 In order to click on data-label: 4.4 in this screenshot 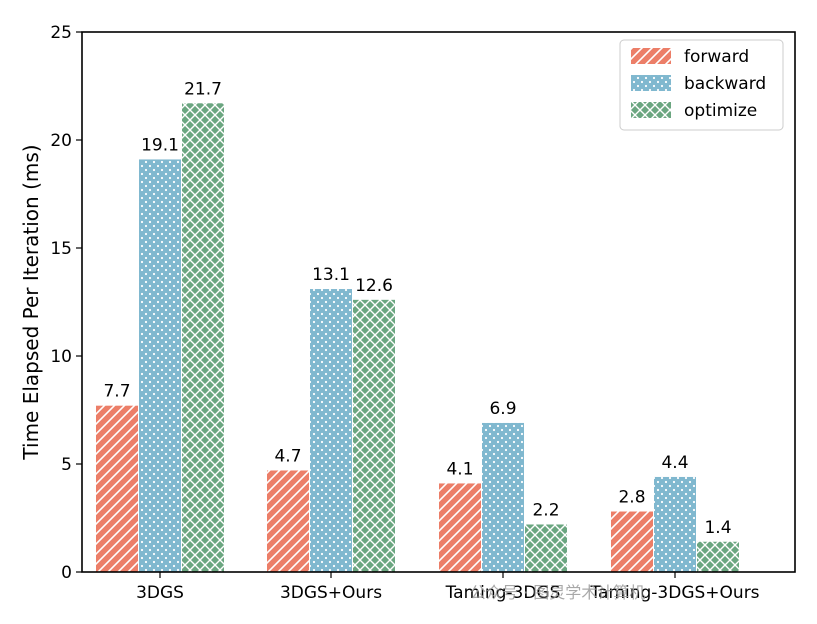, I will do `click(674, 463)`.